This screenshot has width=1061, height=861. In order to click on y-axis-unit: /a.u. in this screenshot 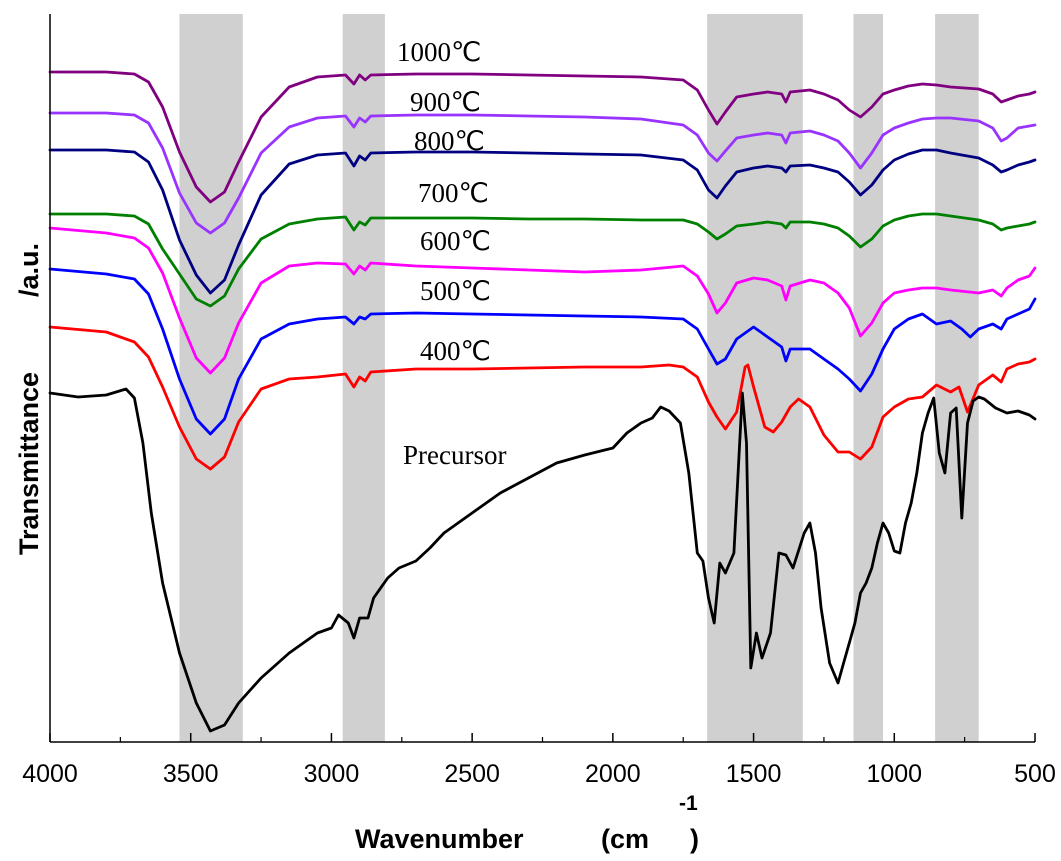, I will do `click(29, 270)`.